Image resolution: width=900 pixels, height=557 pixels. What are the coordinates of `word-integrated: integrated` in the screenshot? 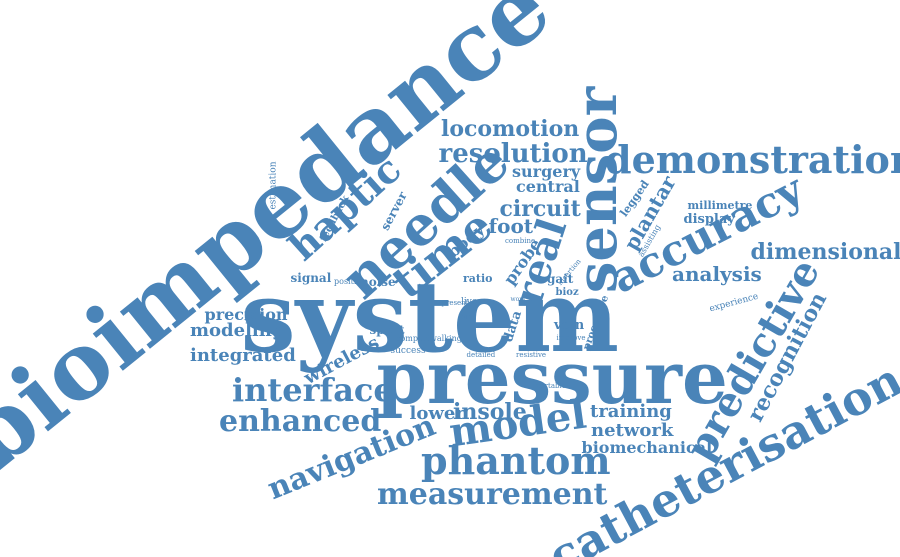 It's located at (243, 355).